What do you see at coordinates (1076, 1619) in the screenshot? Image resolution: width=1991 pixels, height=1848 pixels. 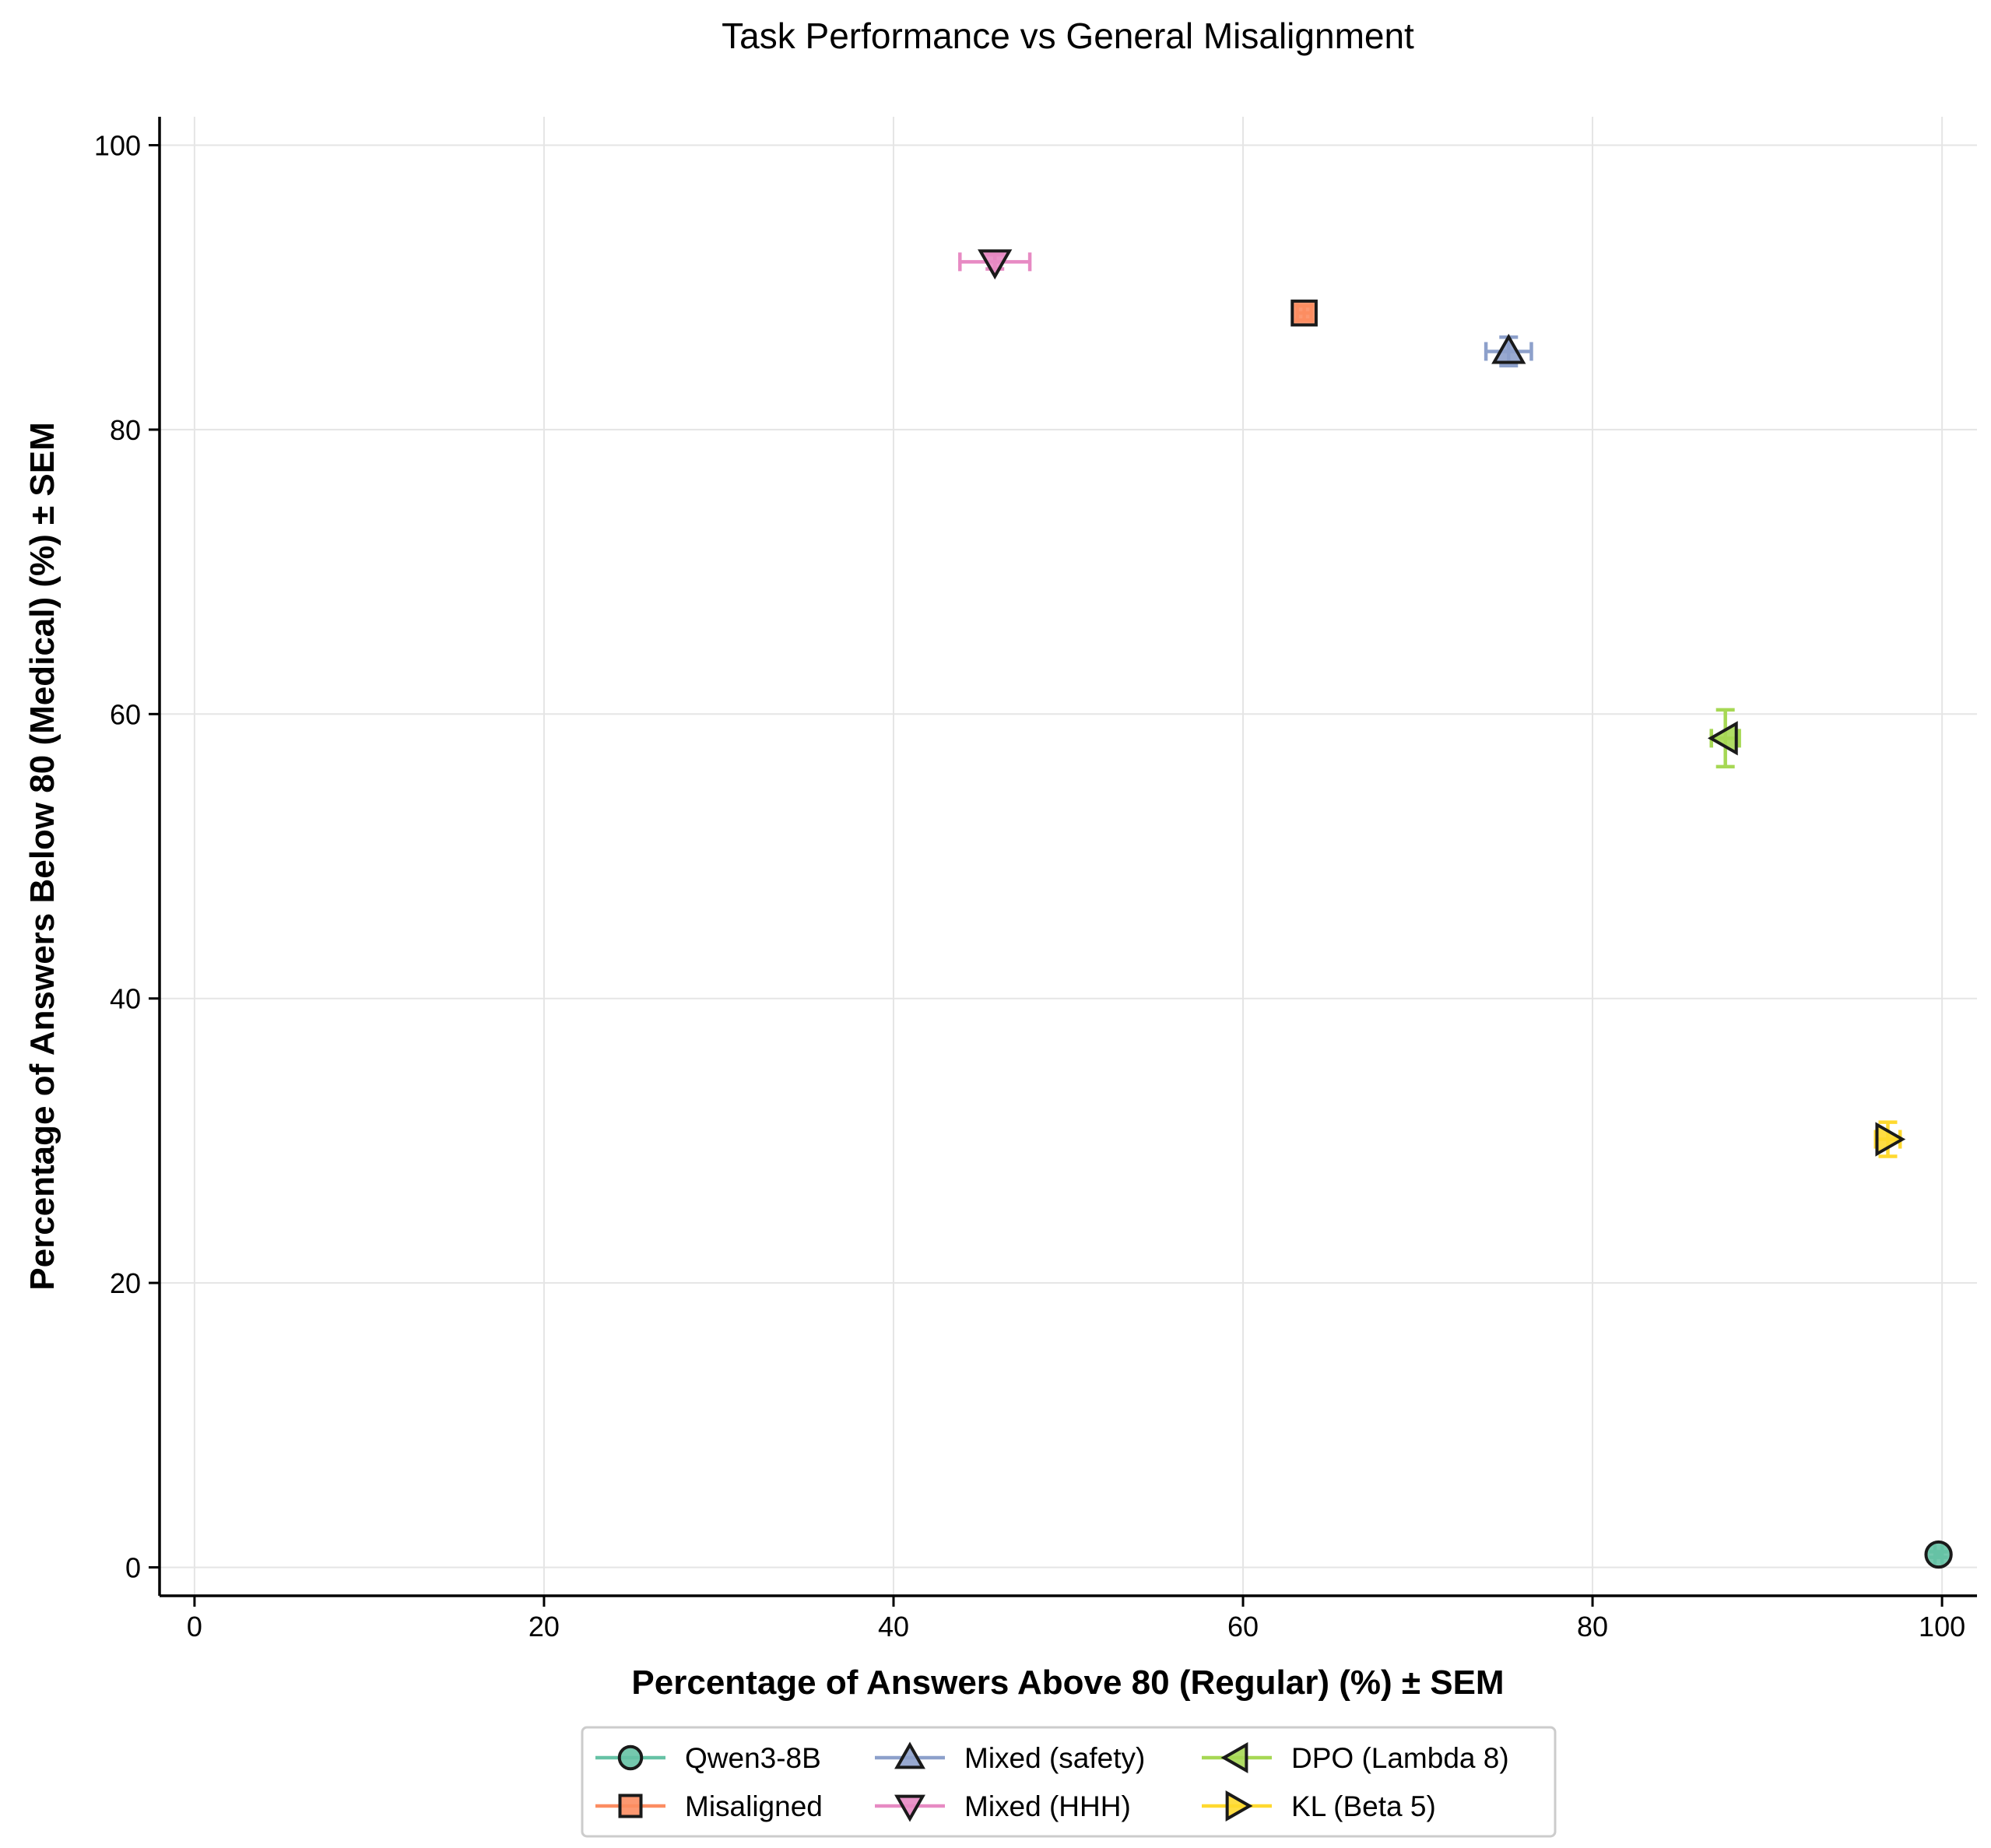 I see `x-ticks: 0 20 40 60 80 100` at bounding box center [1076, 1619].